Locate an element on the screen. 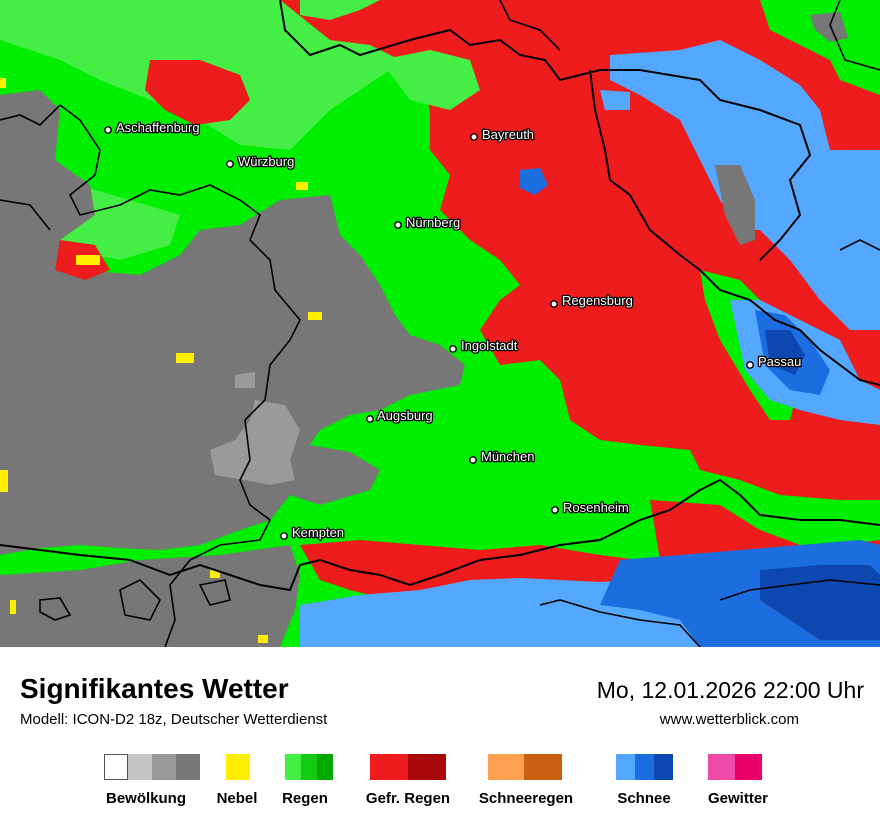 Image resolution: width=880 pixels, height=830 pixels. city-marker: Nürnberg is located at coordinates (428, 222).